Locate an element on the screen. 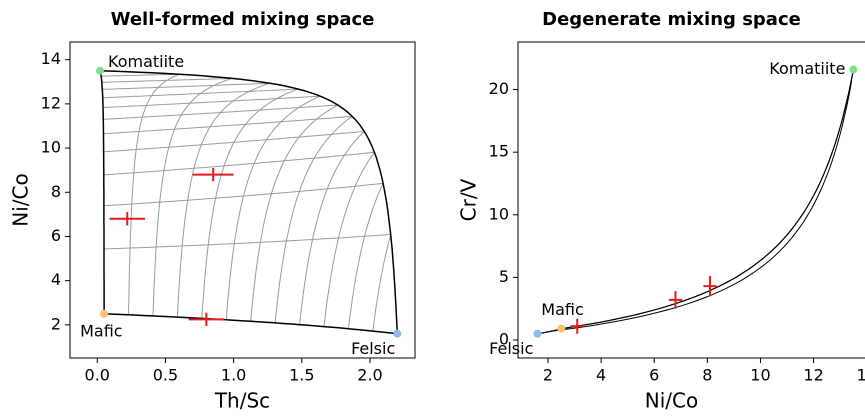 Image resolution: width=865 pixels, height=416 pixels. x-tick-label: 6 is located at coordinates (654, 375).